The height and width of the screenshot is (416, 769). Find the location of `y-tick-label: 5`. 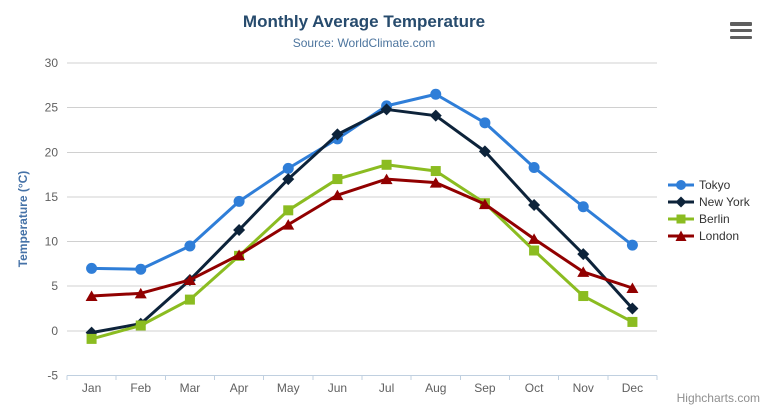

y-tick-label: 5 is located at coordinates (54, 286).